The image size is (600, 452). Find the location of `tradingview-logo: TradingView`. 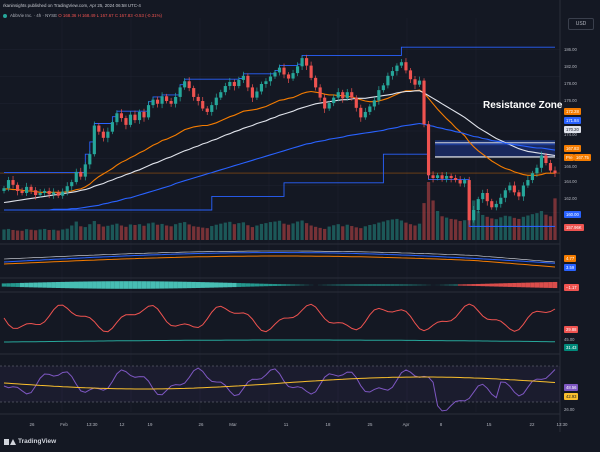

tradingview-logo: TradingView is located at coordinates (30, 441).